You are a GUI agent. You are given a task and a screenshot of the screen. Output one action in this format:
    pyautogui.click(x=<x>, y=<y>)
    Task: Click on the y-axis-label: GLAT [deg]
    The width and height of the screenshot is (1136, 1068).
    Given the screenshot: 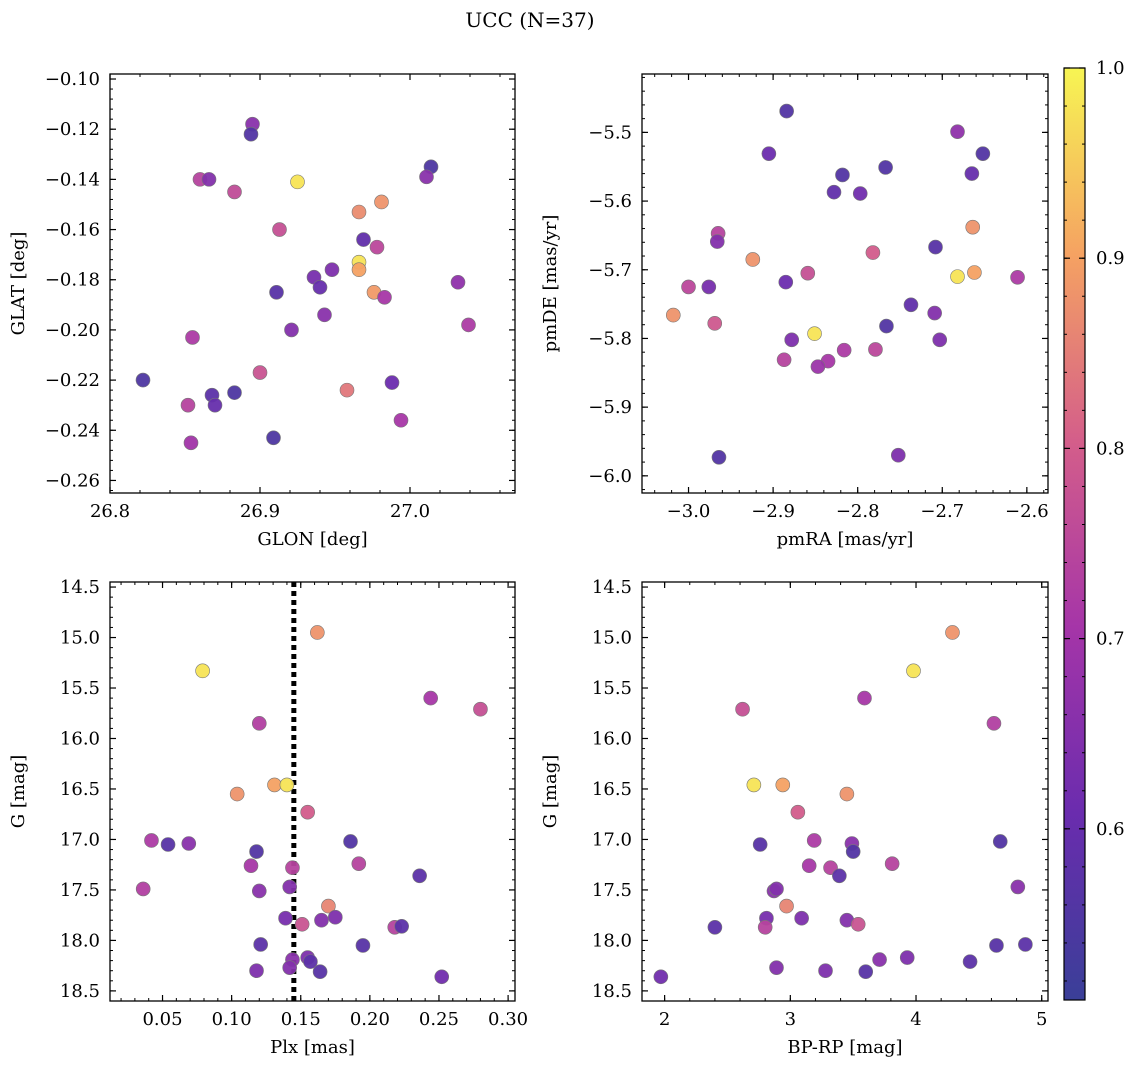 What is the action you would take?
    pyautogui.click(x=18, y=284)
    